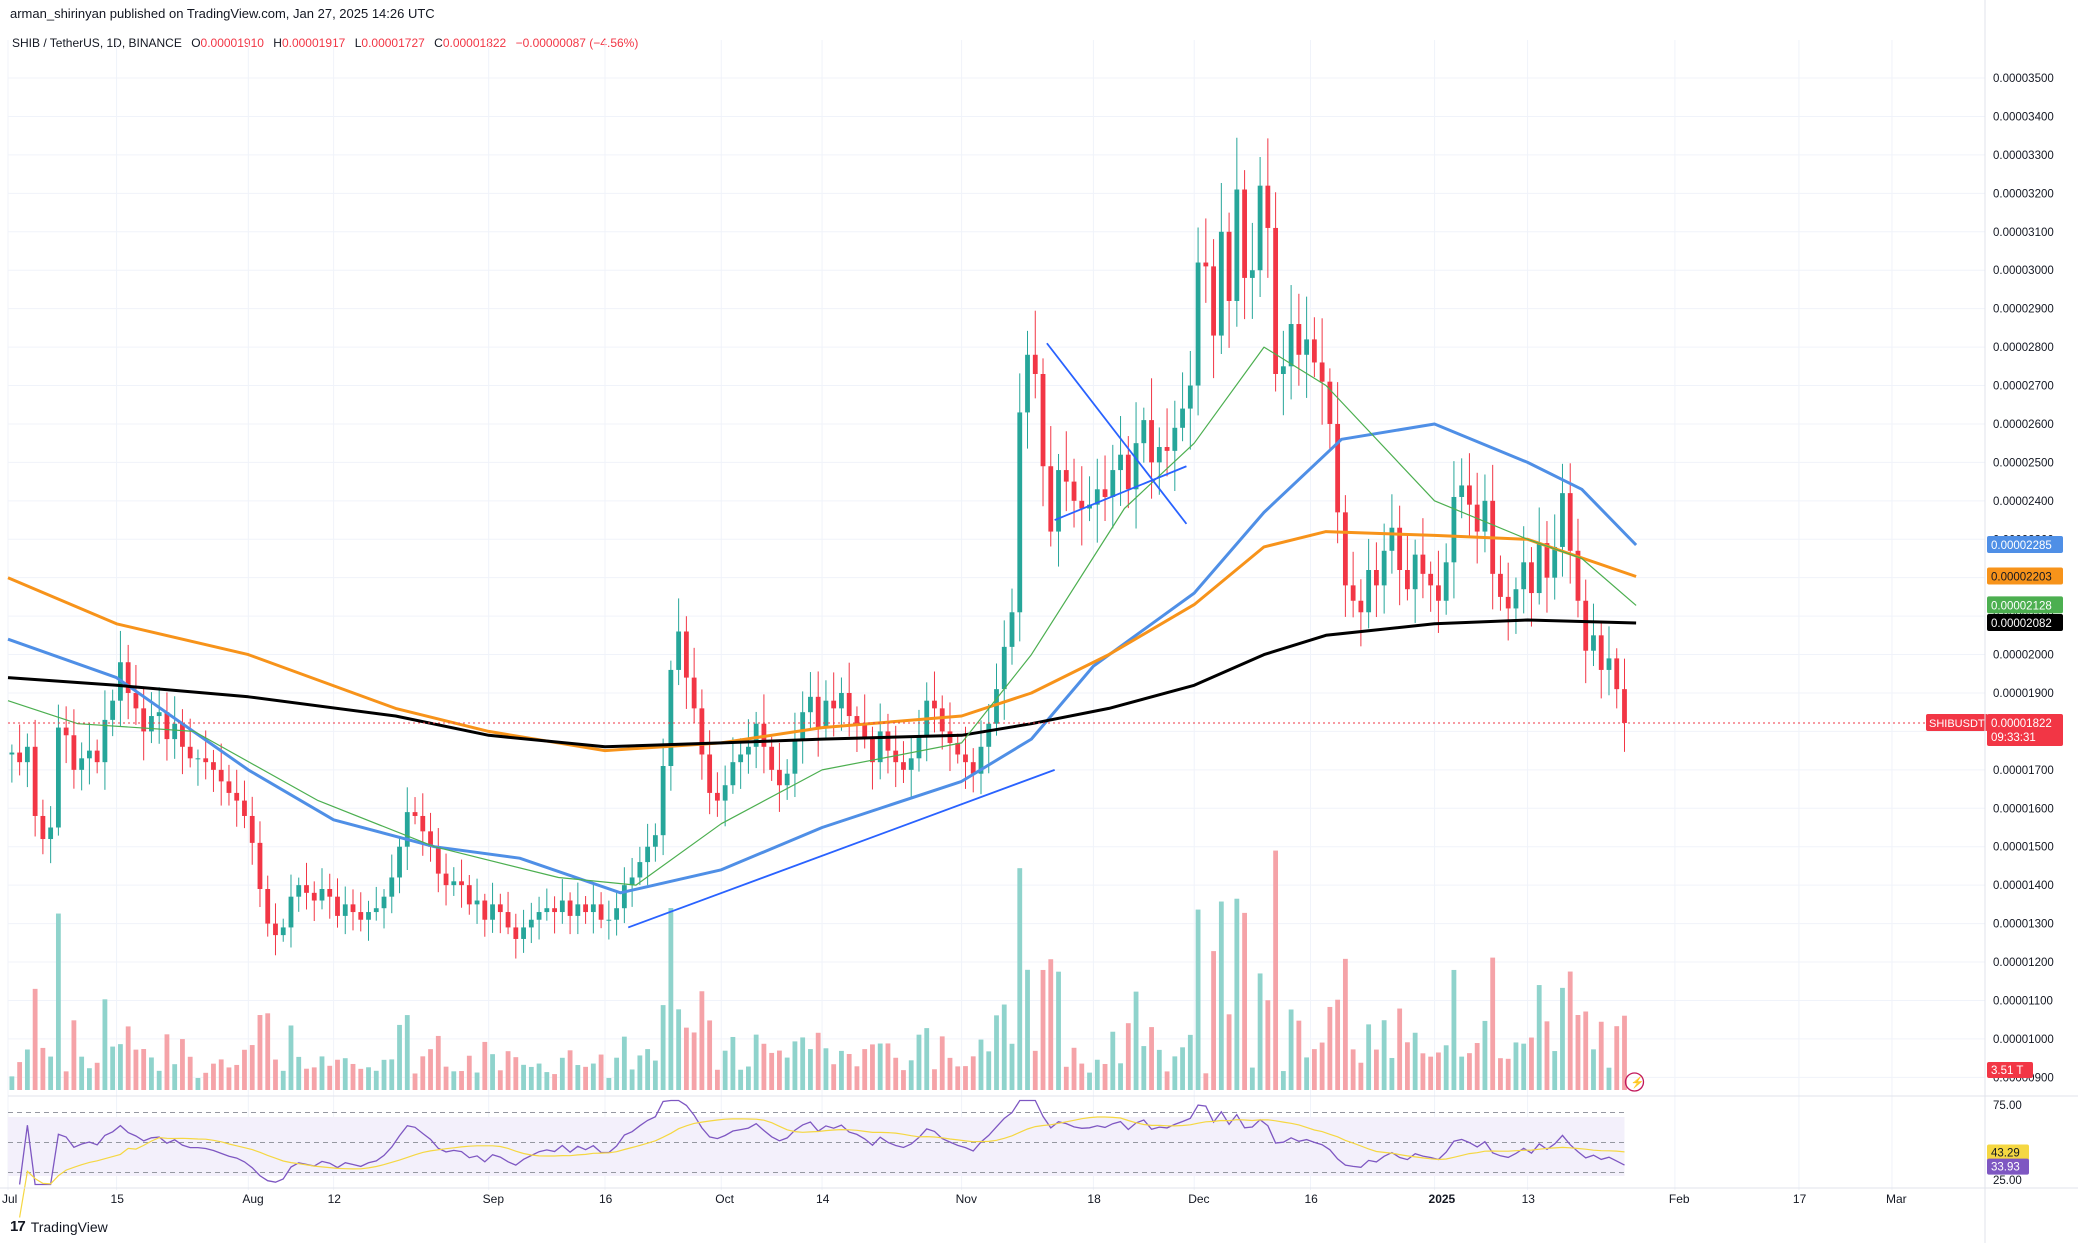  Describe the element at coordinates (1634, 1082) in the screenshot. I see `alert-lightning-icon` at that location.